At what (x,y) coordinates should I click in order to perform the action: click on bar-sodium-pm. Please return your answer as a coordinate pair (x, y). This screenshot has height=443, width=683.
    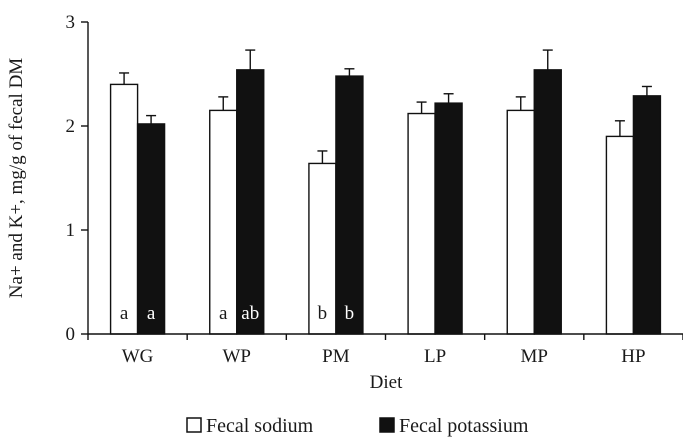
    Looking at the image, I should click on (322, 248).